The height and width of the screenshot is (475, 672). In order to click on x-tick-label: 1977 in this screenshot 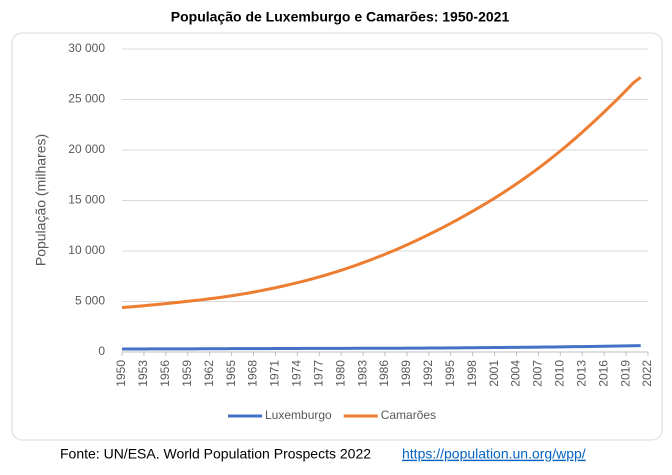, I will do `click(318, 373)`.